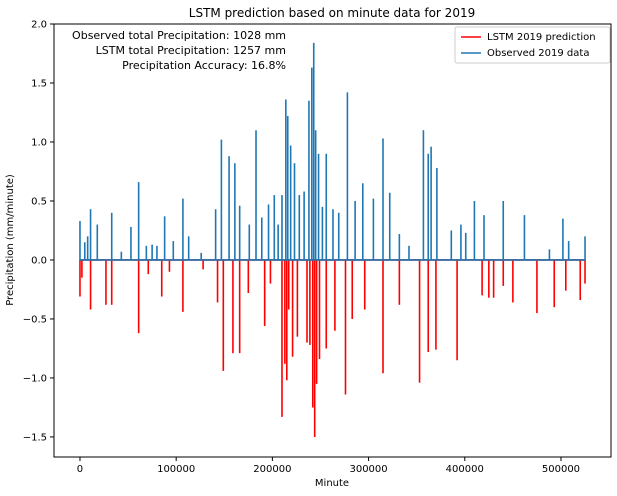 The image size is (617, 496). What do you see at coordinates (39, 25) in the screenshot?
I see `y-tick-label: 2.0` at bounding box center [39, 25].